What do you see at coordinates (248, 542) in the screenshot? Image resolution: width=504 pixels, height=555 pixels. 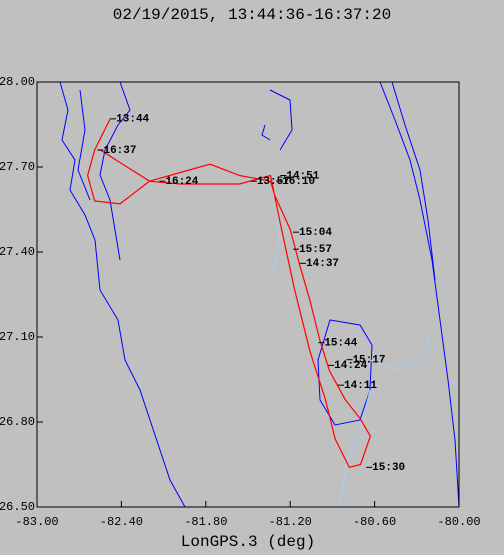 I see `x-axis-label: LonGPS.3 (deg)` at bounding box center [248, 542].